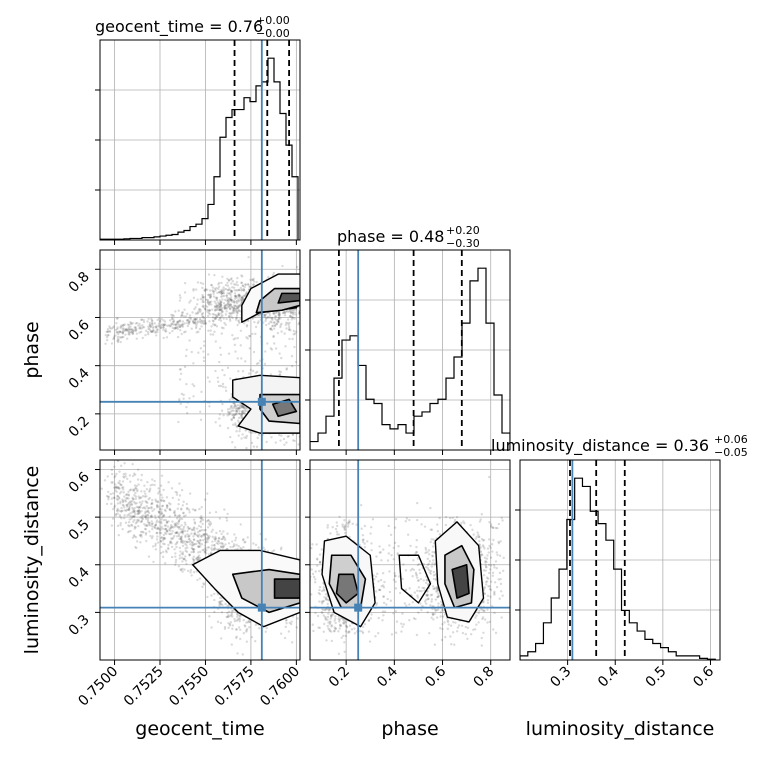  I want to click on panel-geocent_time-phase: 0.20.40.60.8, so click(187, 352).